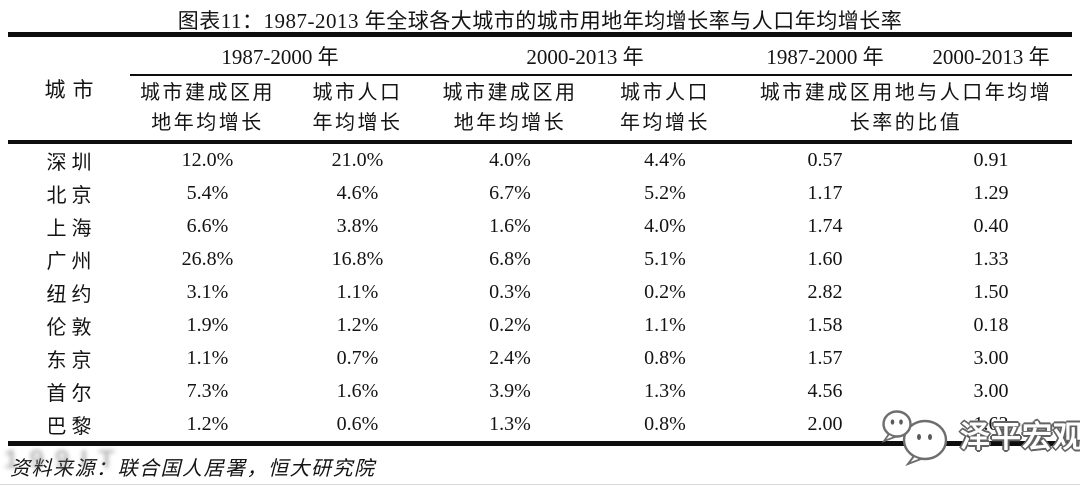  I want to click on header-line: 城市建成区用地与人口年均增, so click(906, 93).